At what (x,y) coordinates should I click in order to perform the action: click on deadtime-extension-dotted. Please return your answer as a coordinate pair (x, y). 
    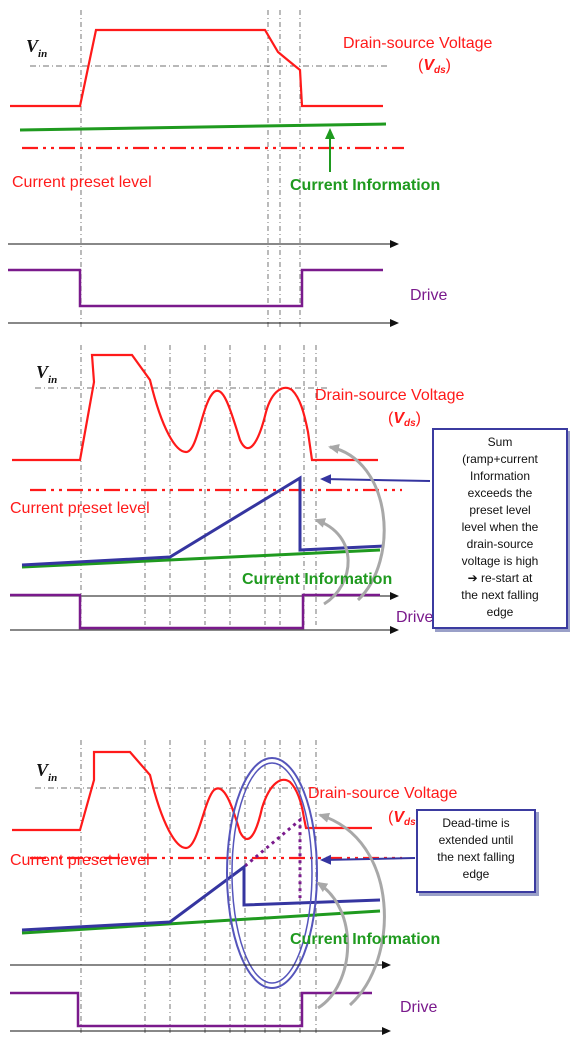
    Looking at the image, I should click on (273, 857).